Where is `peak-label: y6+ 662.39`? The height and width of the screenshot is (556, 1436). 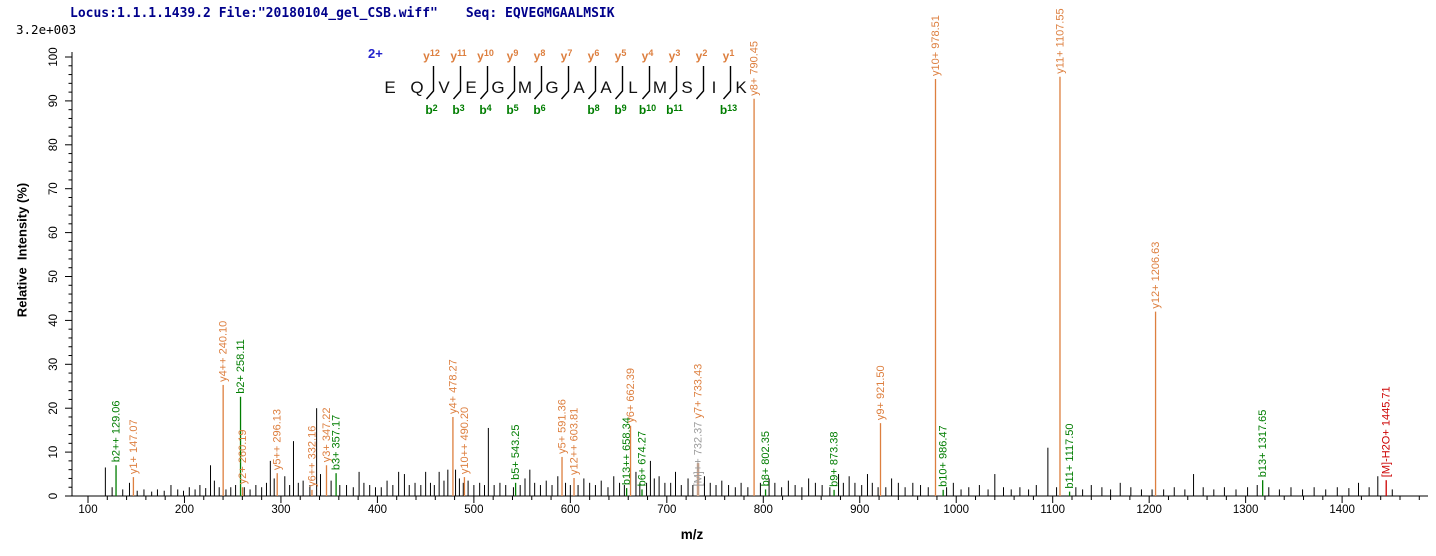 peak-label: y6+ 662.39 is located at coordinates (631, 395).